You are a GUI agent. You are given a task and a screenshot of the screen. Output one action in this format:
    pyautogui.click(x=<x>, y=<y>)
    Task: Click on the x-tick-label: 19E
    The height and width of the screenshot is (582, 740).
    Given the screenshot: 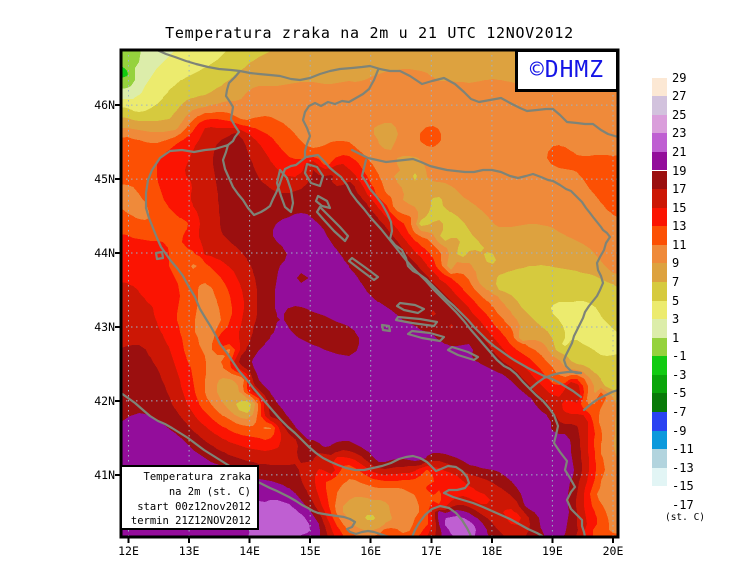 What is the action you would take?
    pyautogui.click(x=552, y=551)
    